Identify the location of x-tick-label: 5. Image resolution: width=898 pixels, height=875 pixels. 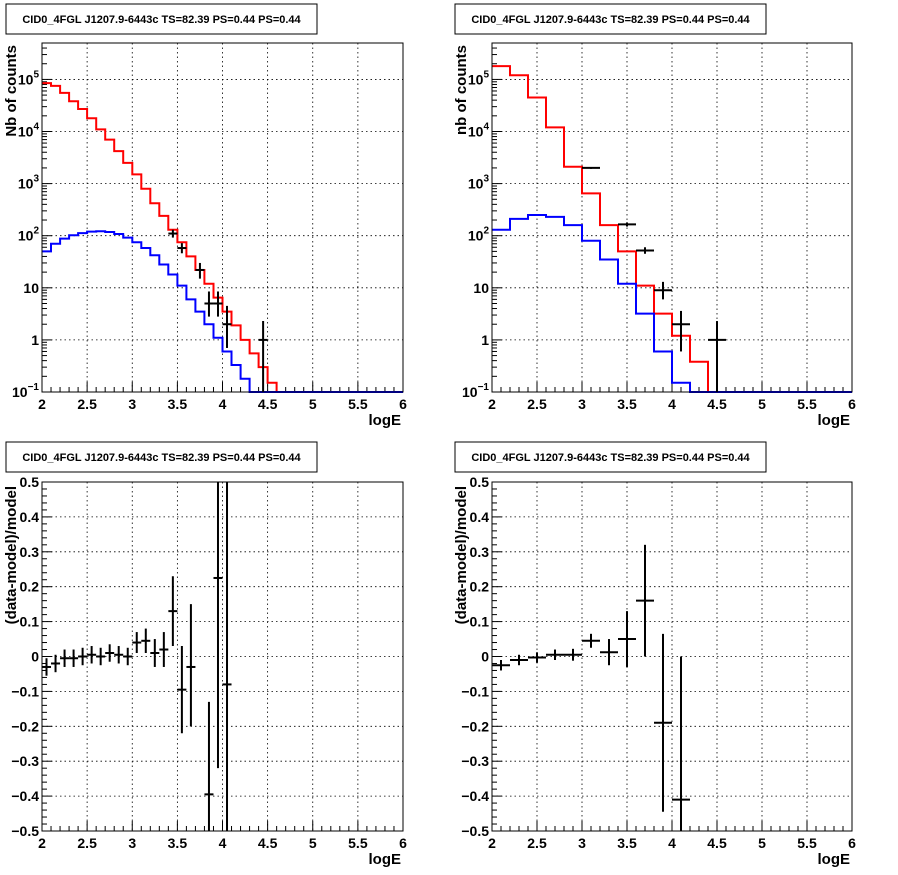
(762, 404).